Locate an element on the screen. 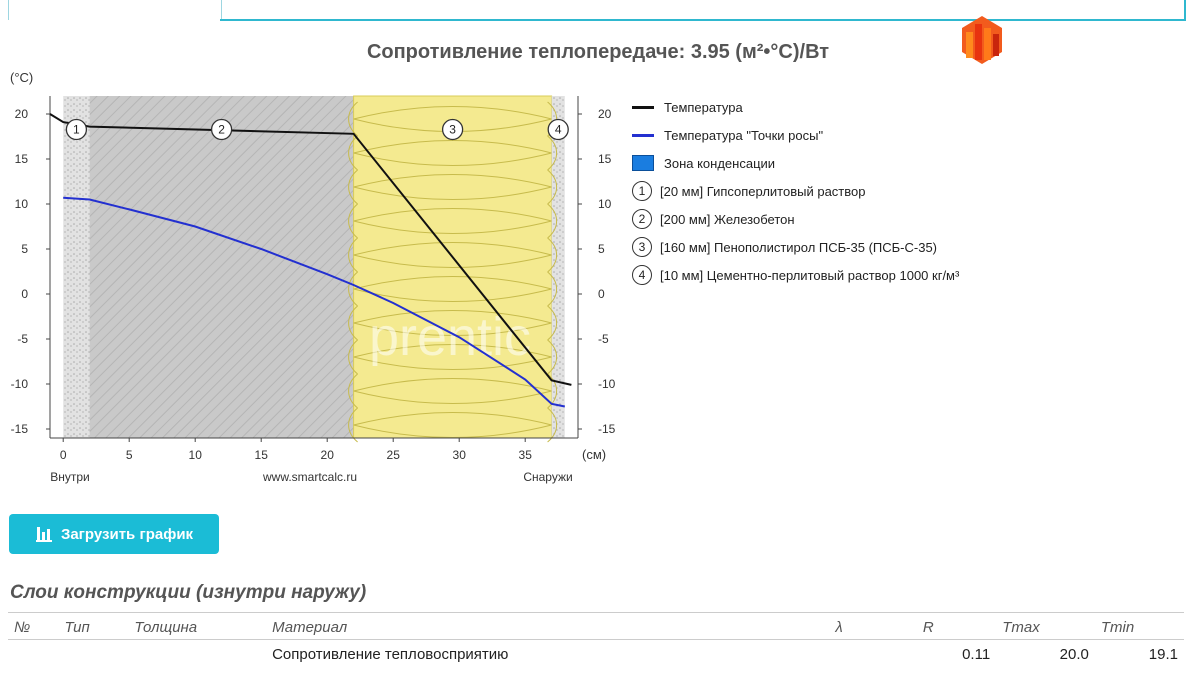 This screenshot has width=1200, height=675. legend-temperature: Температура is located at coordinates (795, 107).